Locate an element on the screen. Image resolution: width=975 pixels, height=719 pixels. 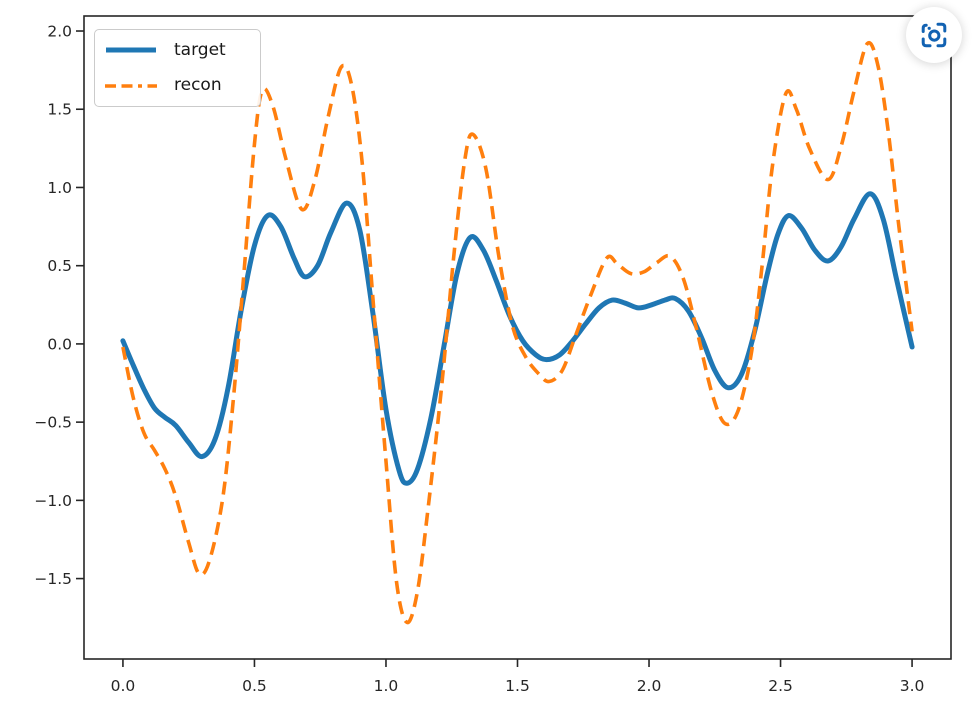
y-tick-label: −0.5 is located at coordinates (53, 423).